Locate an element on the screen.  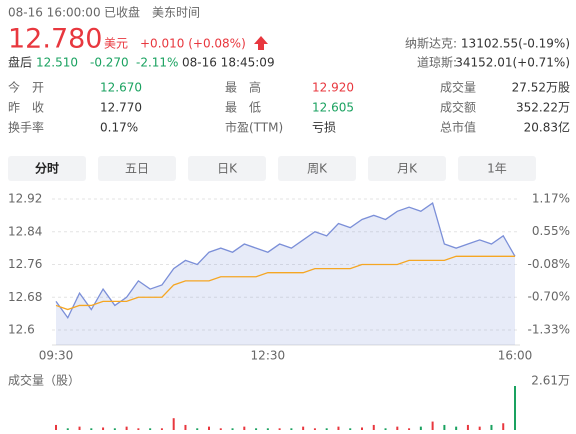
y-tick-label: 12.92 is located at coordinates (25, 199).